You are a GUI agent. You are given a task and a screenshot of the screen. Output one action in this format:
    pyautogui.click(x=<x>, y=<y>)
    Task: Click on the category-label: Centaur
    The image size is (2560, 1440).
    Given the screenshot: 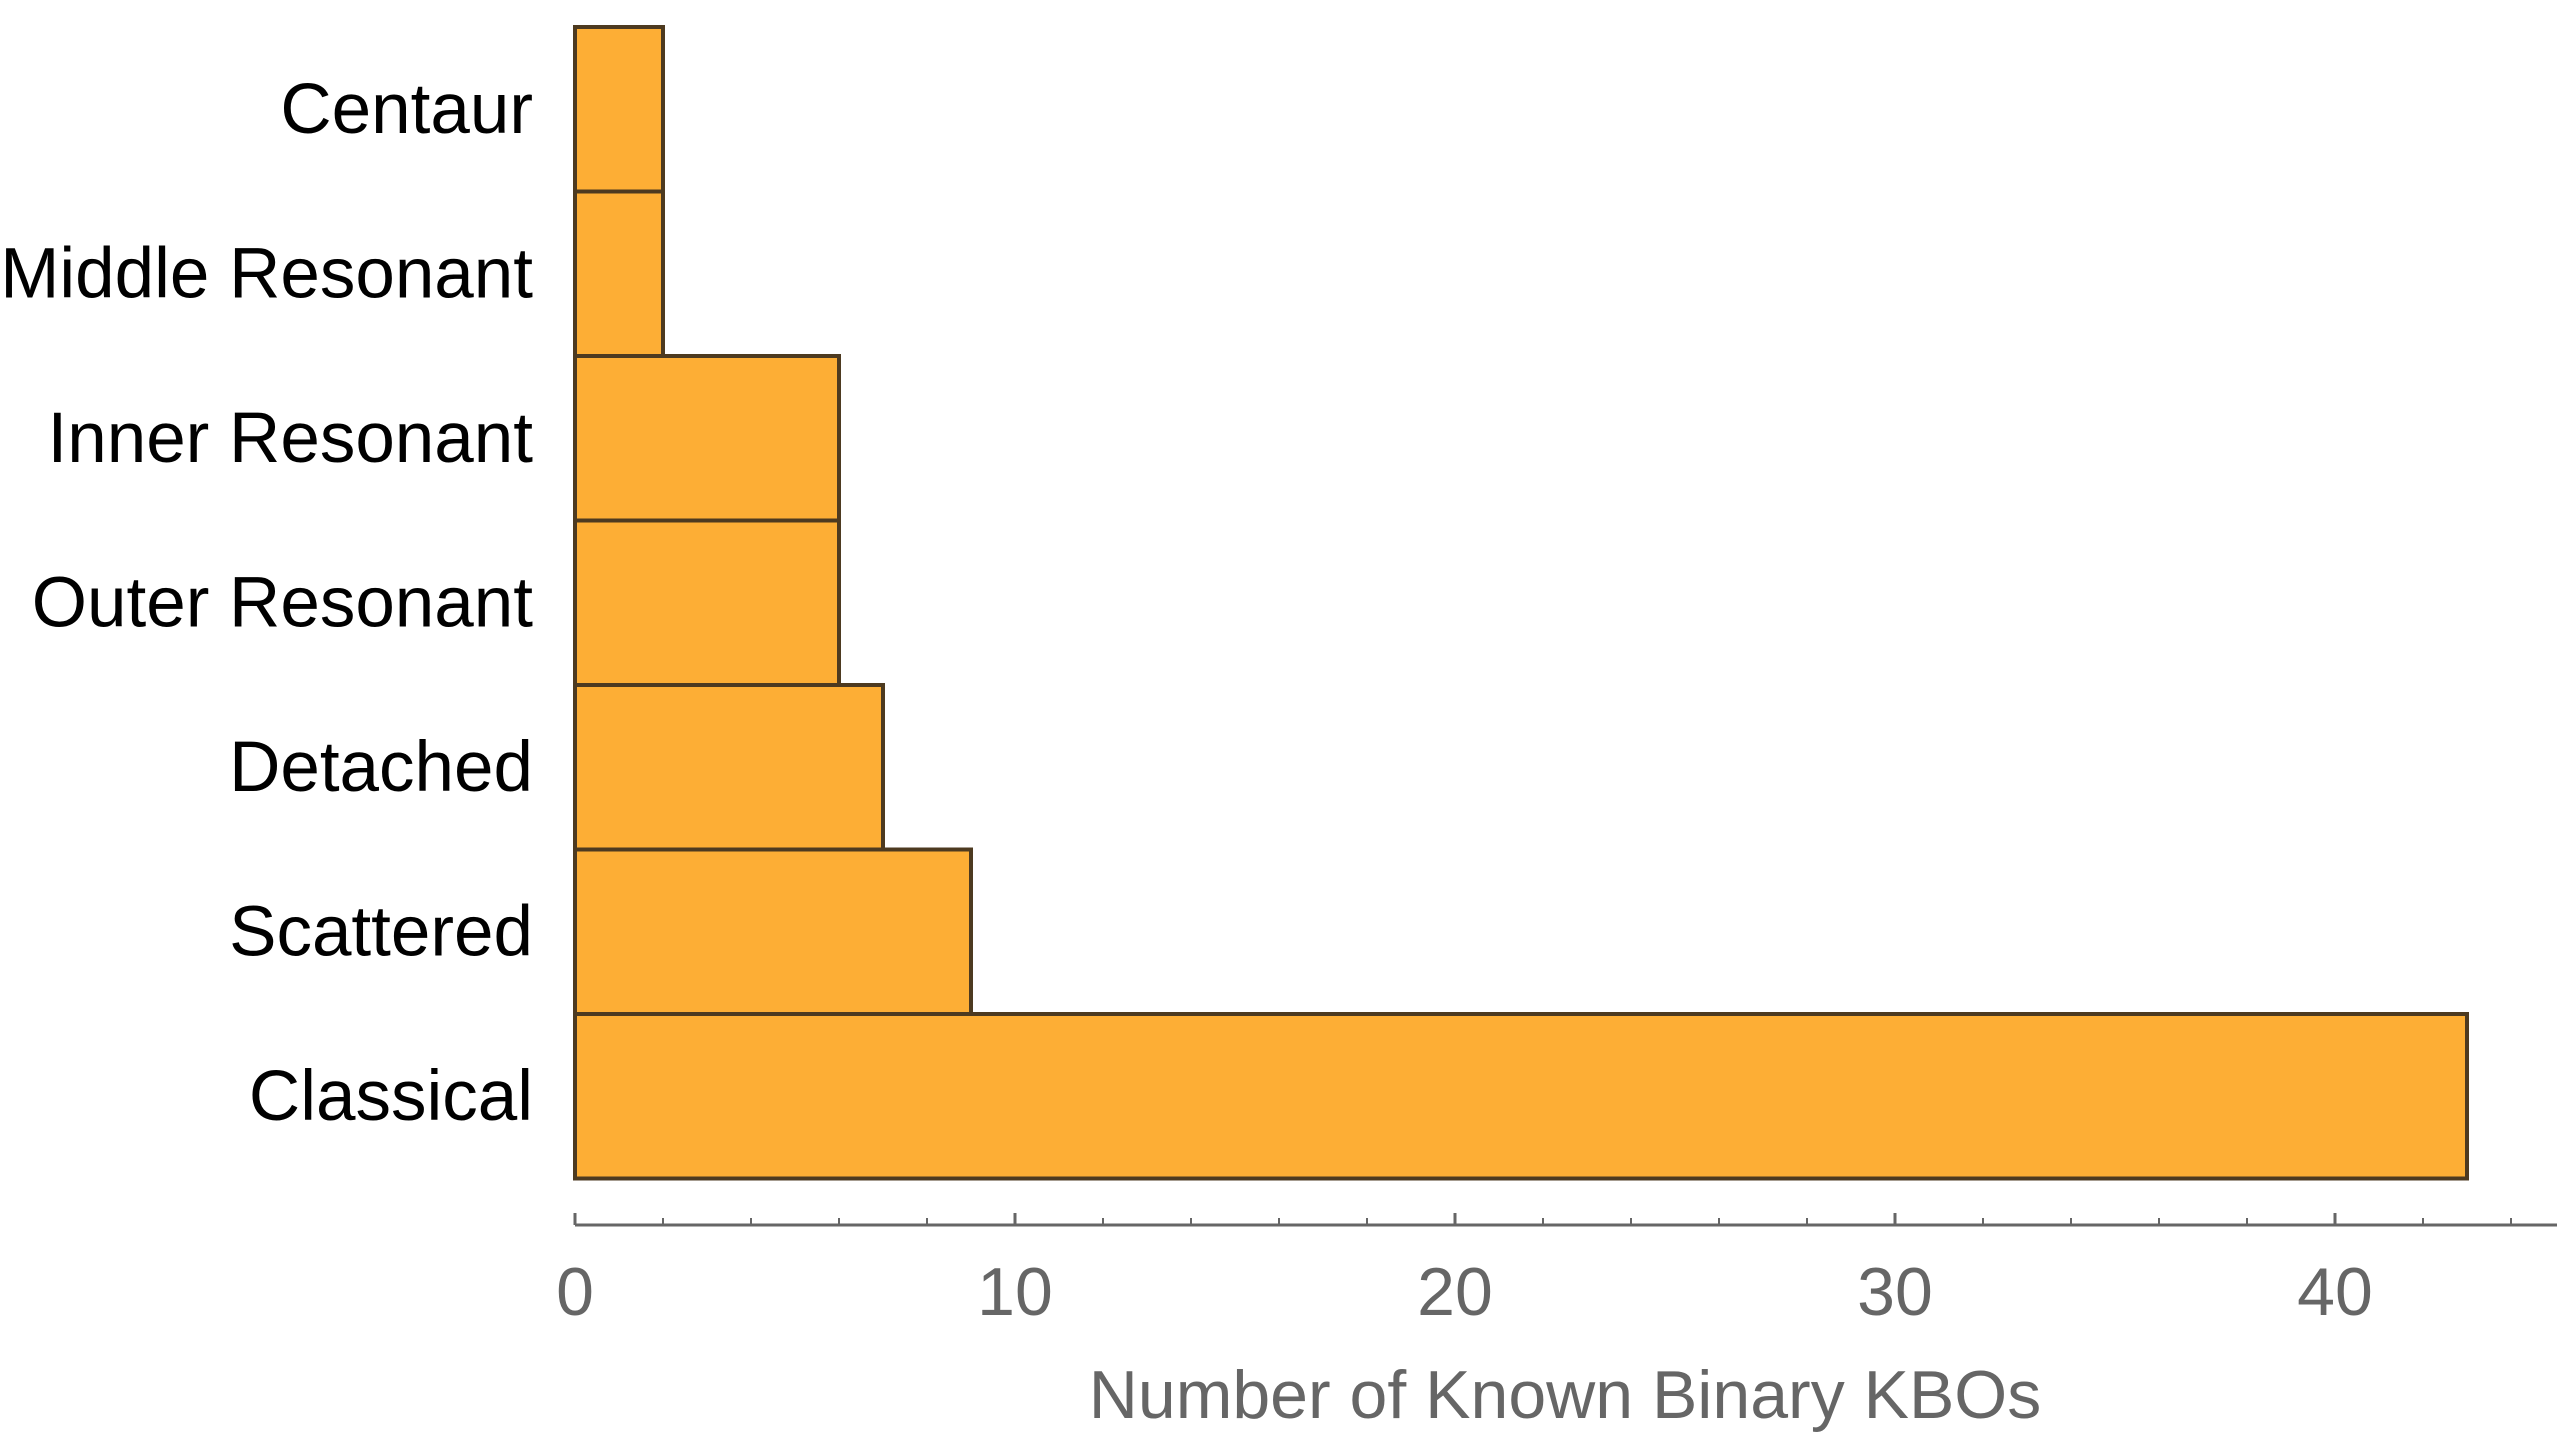 What is the action you would take?
    pyautogui.click(x=406, y=109)
    